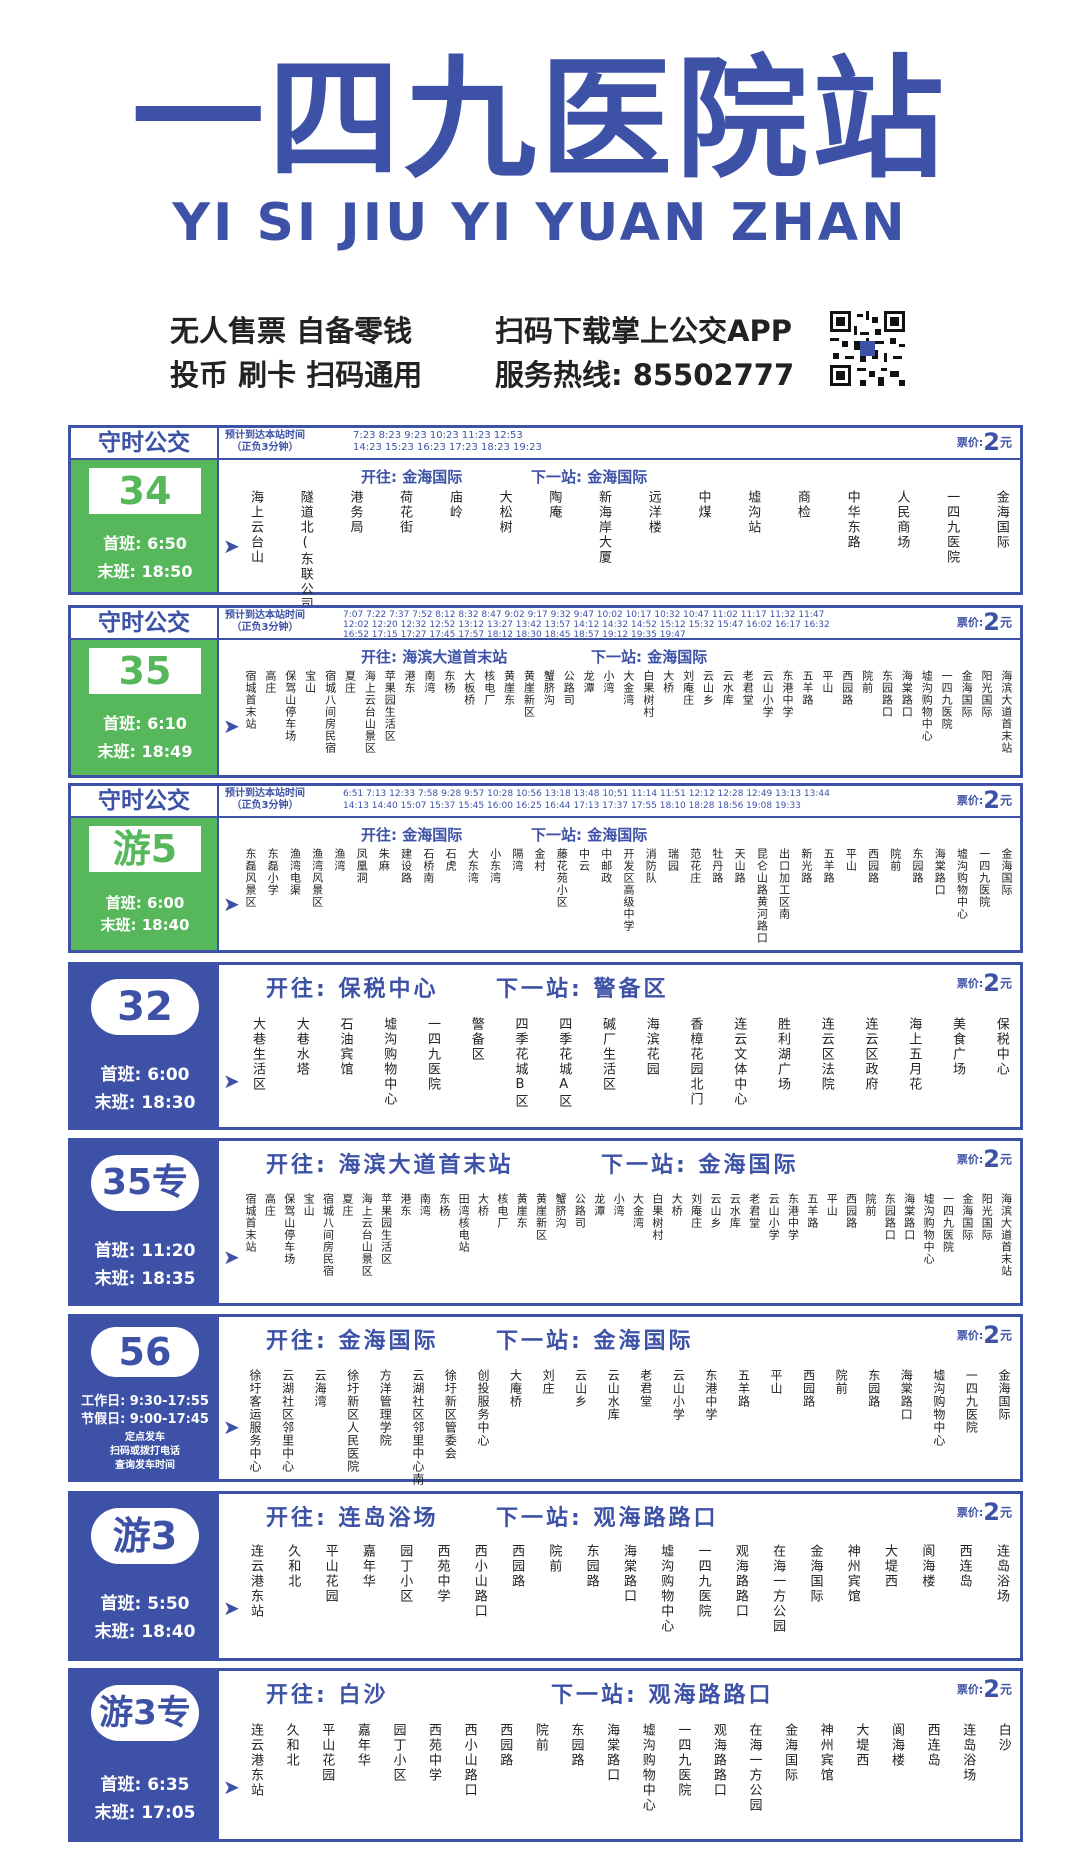 This screenshot has width=1080, height=1860. What do you see at coordinates (852, 1574) in the screenshot?
I see `stop-name: 神州宾馆` at bounding box center [852, 1574].